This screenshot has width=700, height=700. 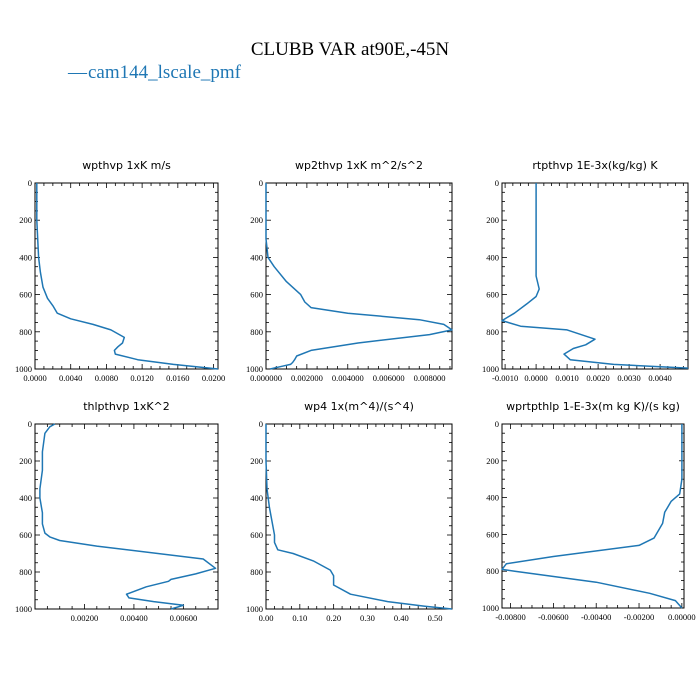 What do you see at coordinates (126, 406) in the screenshot?
I see `panel-title: thlpthvp 1xK^2` at bounding box center [126, 406].